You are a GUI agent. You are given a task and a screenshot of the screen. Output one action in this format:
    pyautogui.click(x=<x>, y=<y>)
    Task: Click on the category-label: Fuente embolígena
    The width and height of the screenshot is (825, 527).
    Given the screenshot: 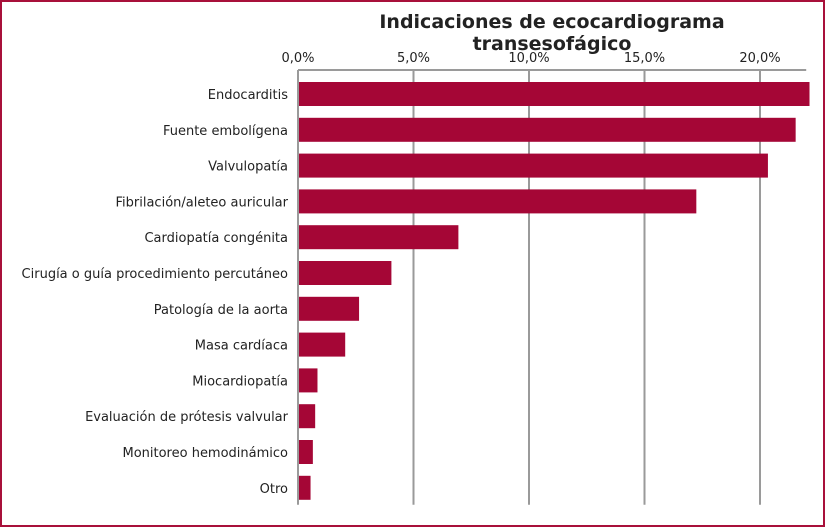 What is the action you would take?
    pyautogui.click(x=225, y=131)
    